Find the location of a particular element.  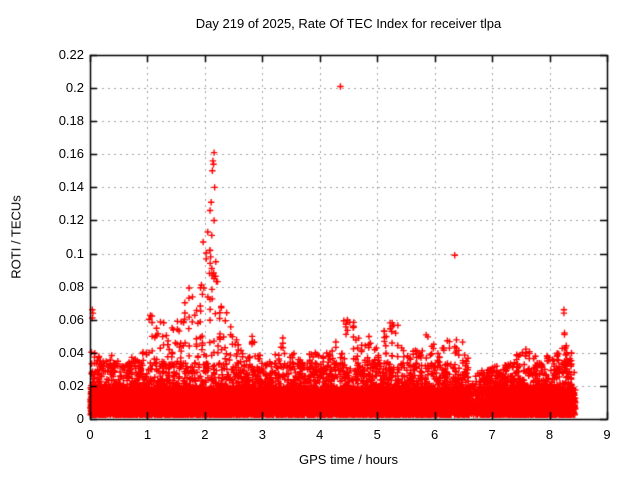

y-tick-label: 0.02 is located at coordinates (71, 385).